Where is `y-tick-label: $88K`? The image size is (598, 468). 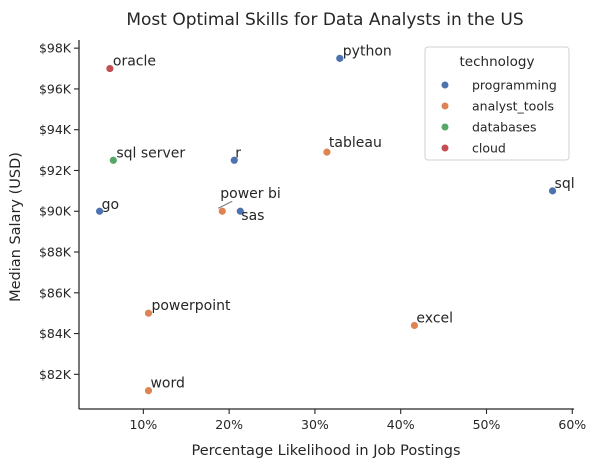
y-tick-label: $88K is located at coordinates (55, 252).